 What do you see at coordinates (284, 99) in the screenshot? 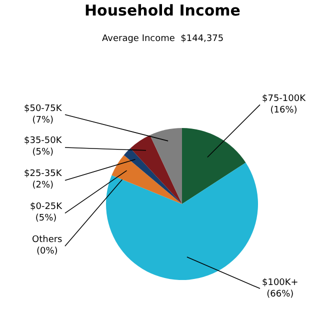
I see `slice-label: $75-100K` at bounding box center [284, 99].